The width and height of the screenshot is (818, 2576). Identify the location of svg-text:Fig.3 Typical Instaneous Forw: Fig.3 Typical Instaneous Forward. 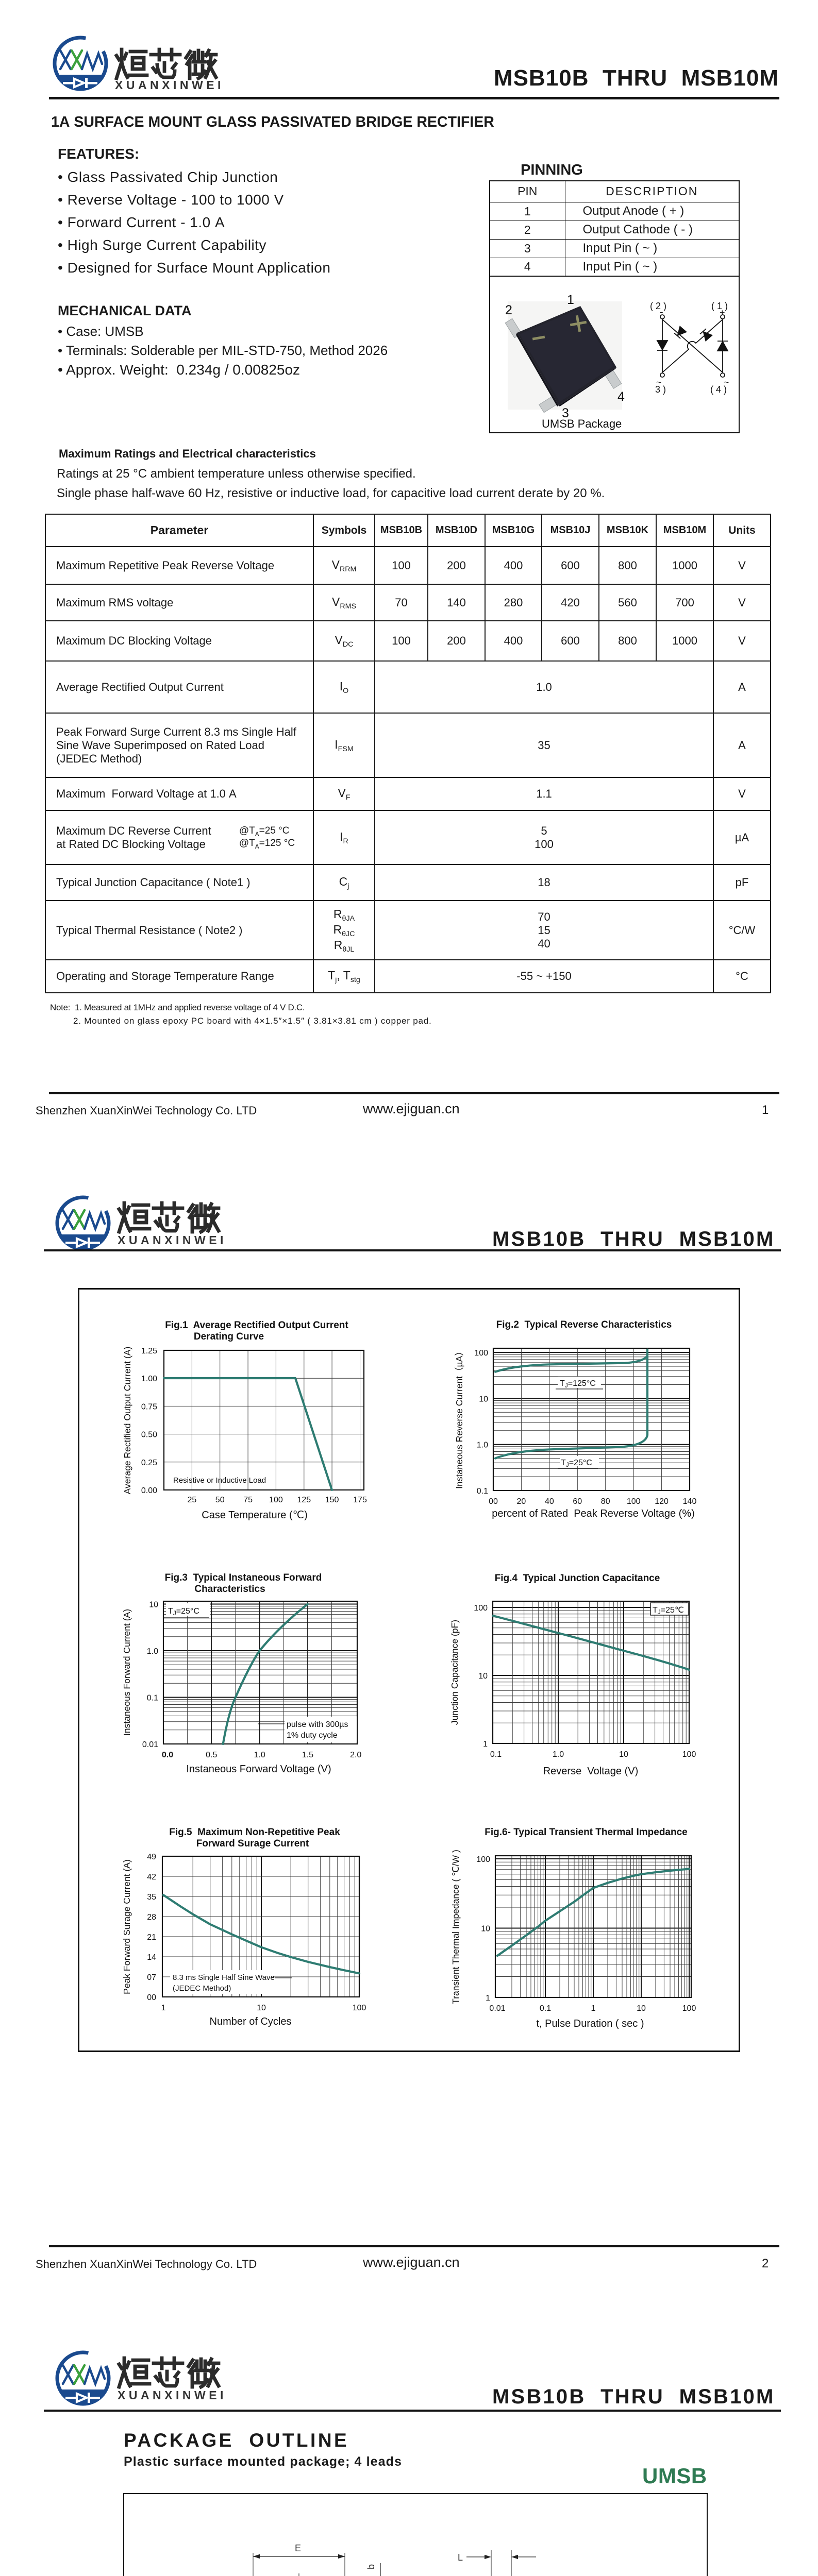
(243, 1577).